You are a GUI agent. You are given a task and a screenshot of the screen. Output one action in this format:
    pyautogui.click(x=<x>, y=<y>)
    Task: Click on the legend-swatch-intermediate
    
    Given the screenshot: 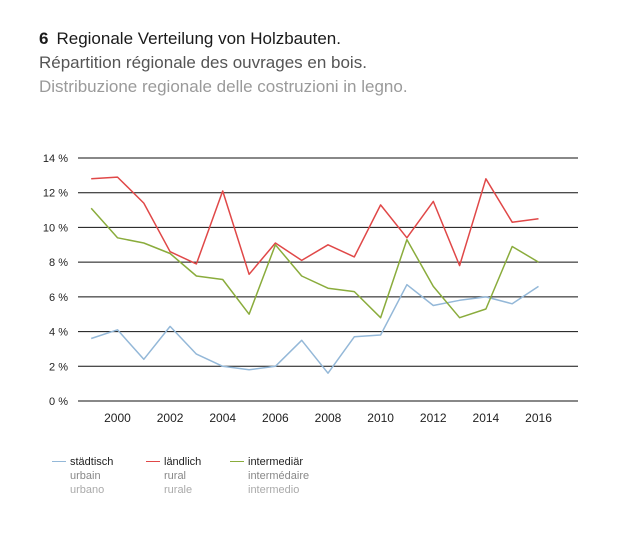 What is the action you would take?
    pyautogui.click(x=237, y=461)
    